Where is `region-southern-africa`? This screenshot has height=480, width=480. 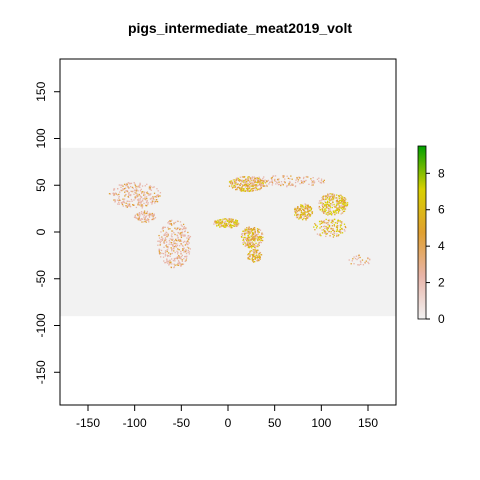 region-southern-africa is located at coordinates (255, 255).